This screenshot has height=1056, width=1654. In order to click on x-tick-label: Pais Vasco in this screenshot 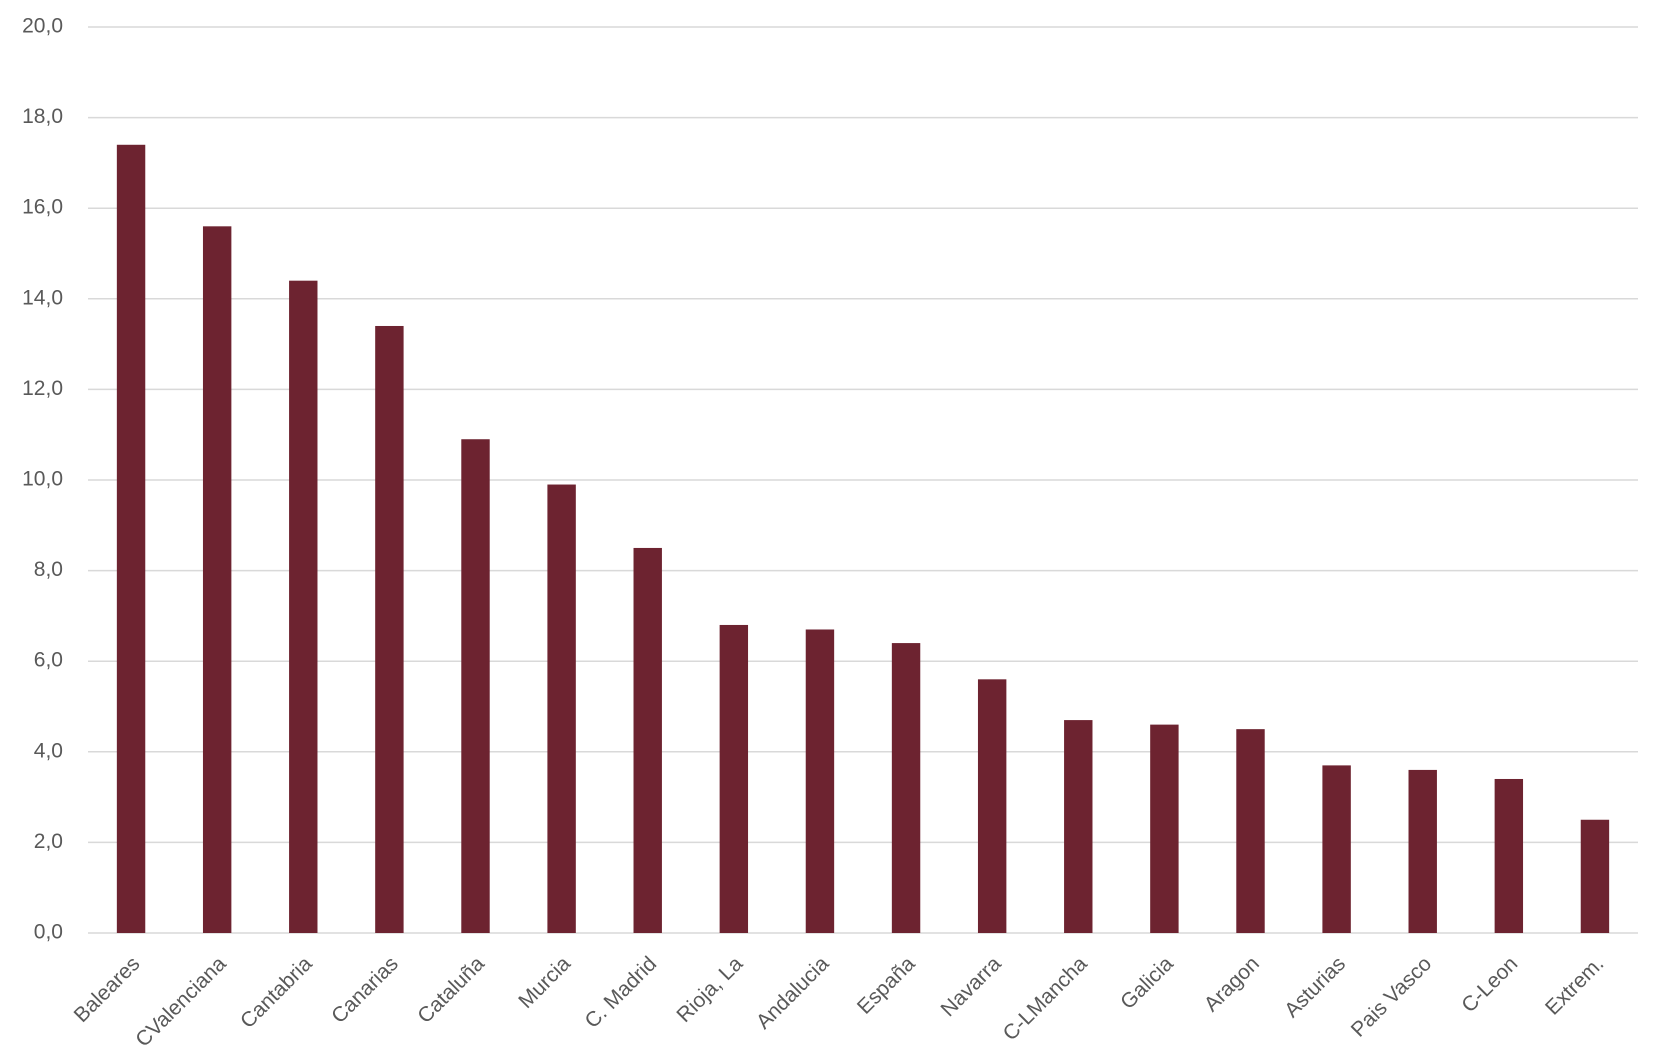, I will do `click(1391, 996)`.